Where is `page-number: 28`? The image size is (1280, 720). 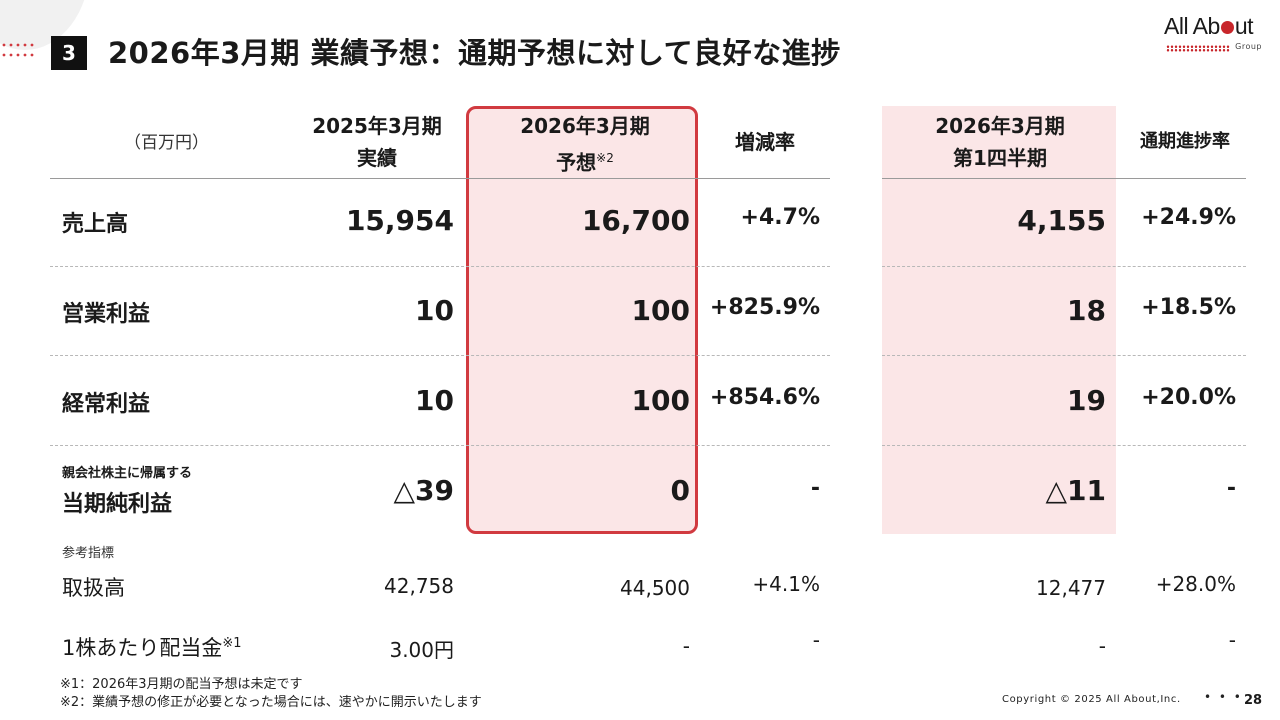 page-number: 28 is located at coordinates (1253, 700).